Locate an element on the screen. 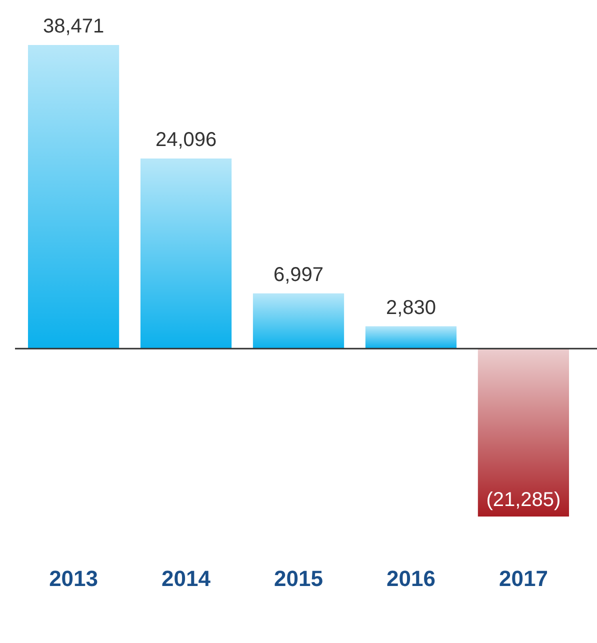 This screenshot has height=643, width=597. data-label: 24,096 is located at coordinates (186, 139).